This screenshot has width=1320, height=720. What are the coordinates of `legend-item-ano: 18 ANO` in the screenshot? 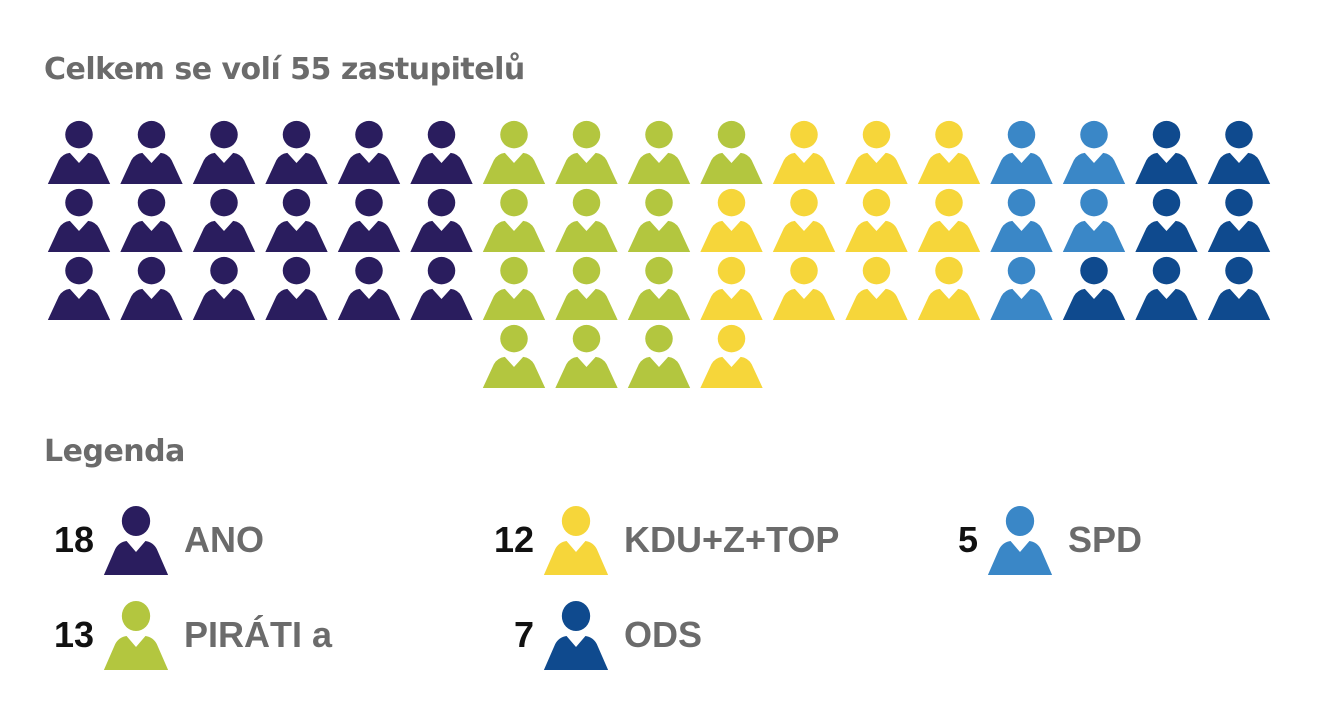 It's located at (154, 540).